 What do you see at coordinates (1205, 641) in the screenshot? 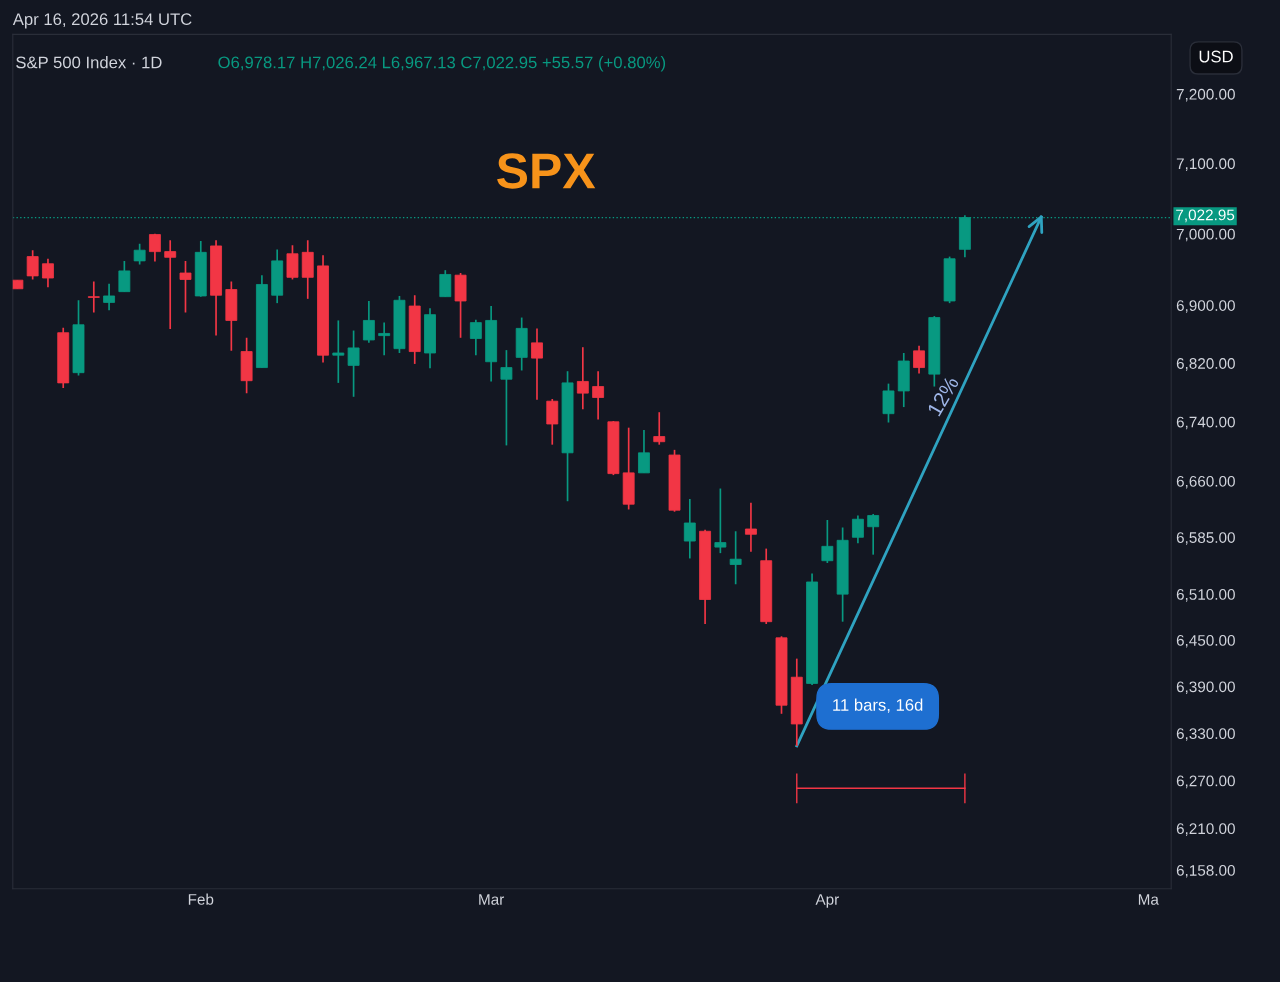
I see `y-tick-label: 6,450.00` at bounding box center [1205, 641].